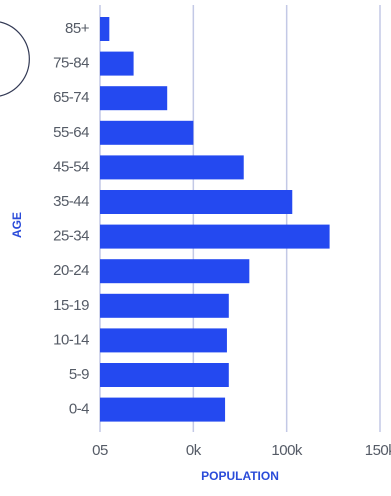  What do you see at coordinates (287, 450) in the screenshot?
I see `x-tick-label: 100k` at bounding box center [287, 450].